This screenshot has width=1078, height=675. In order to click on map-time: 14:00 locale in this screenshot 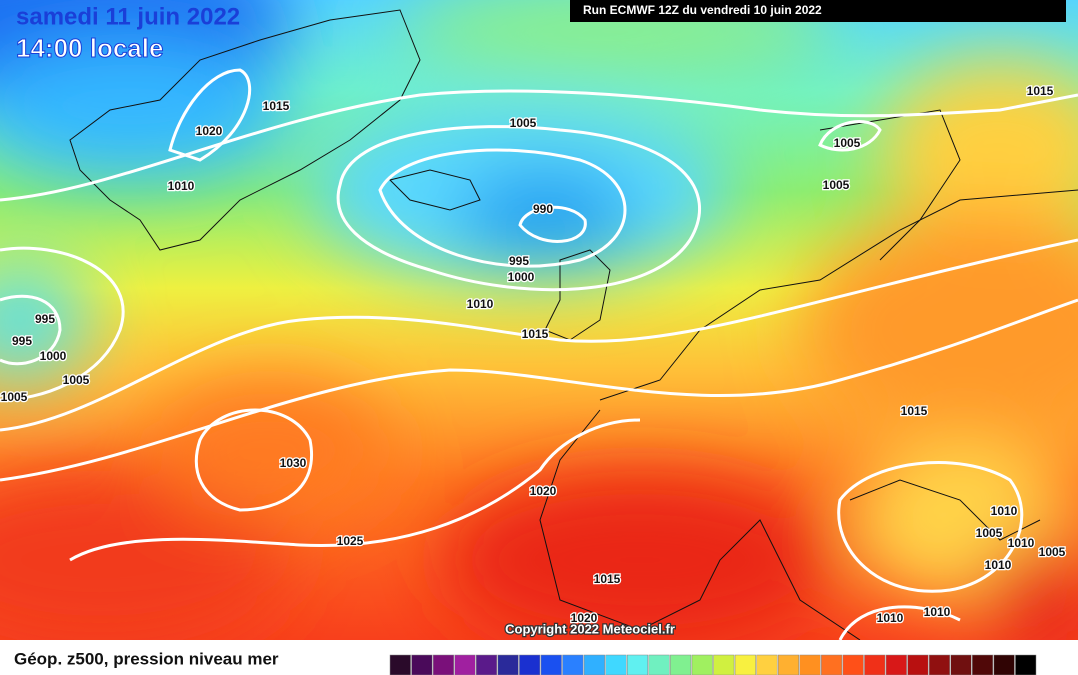, I will do `click(89, 48)`.